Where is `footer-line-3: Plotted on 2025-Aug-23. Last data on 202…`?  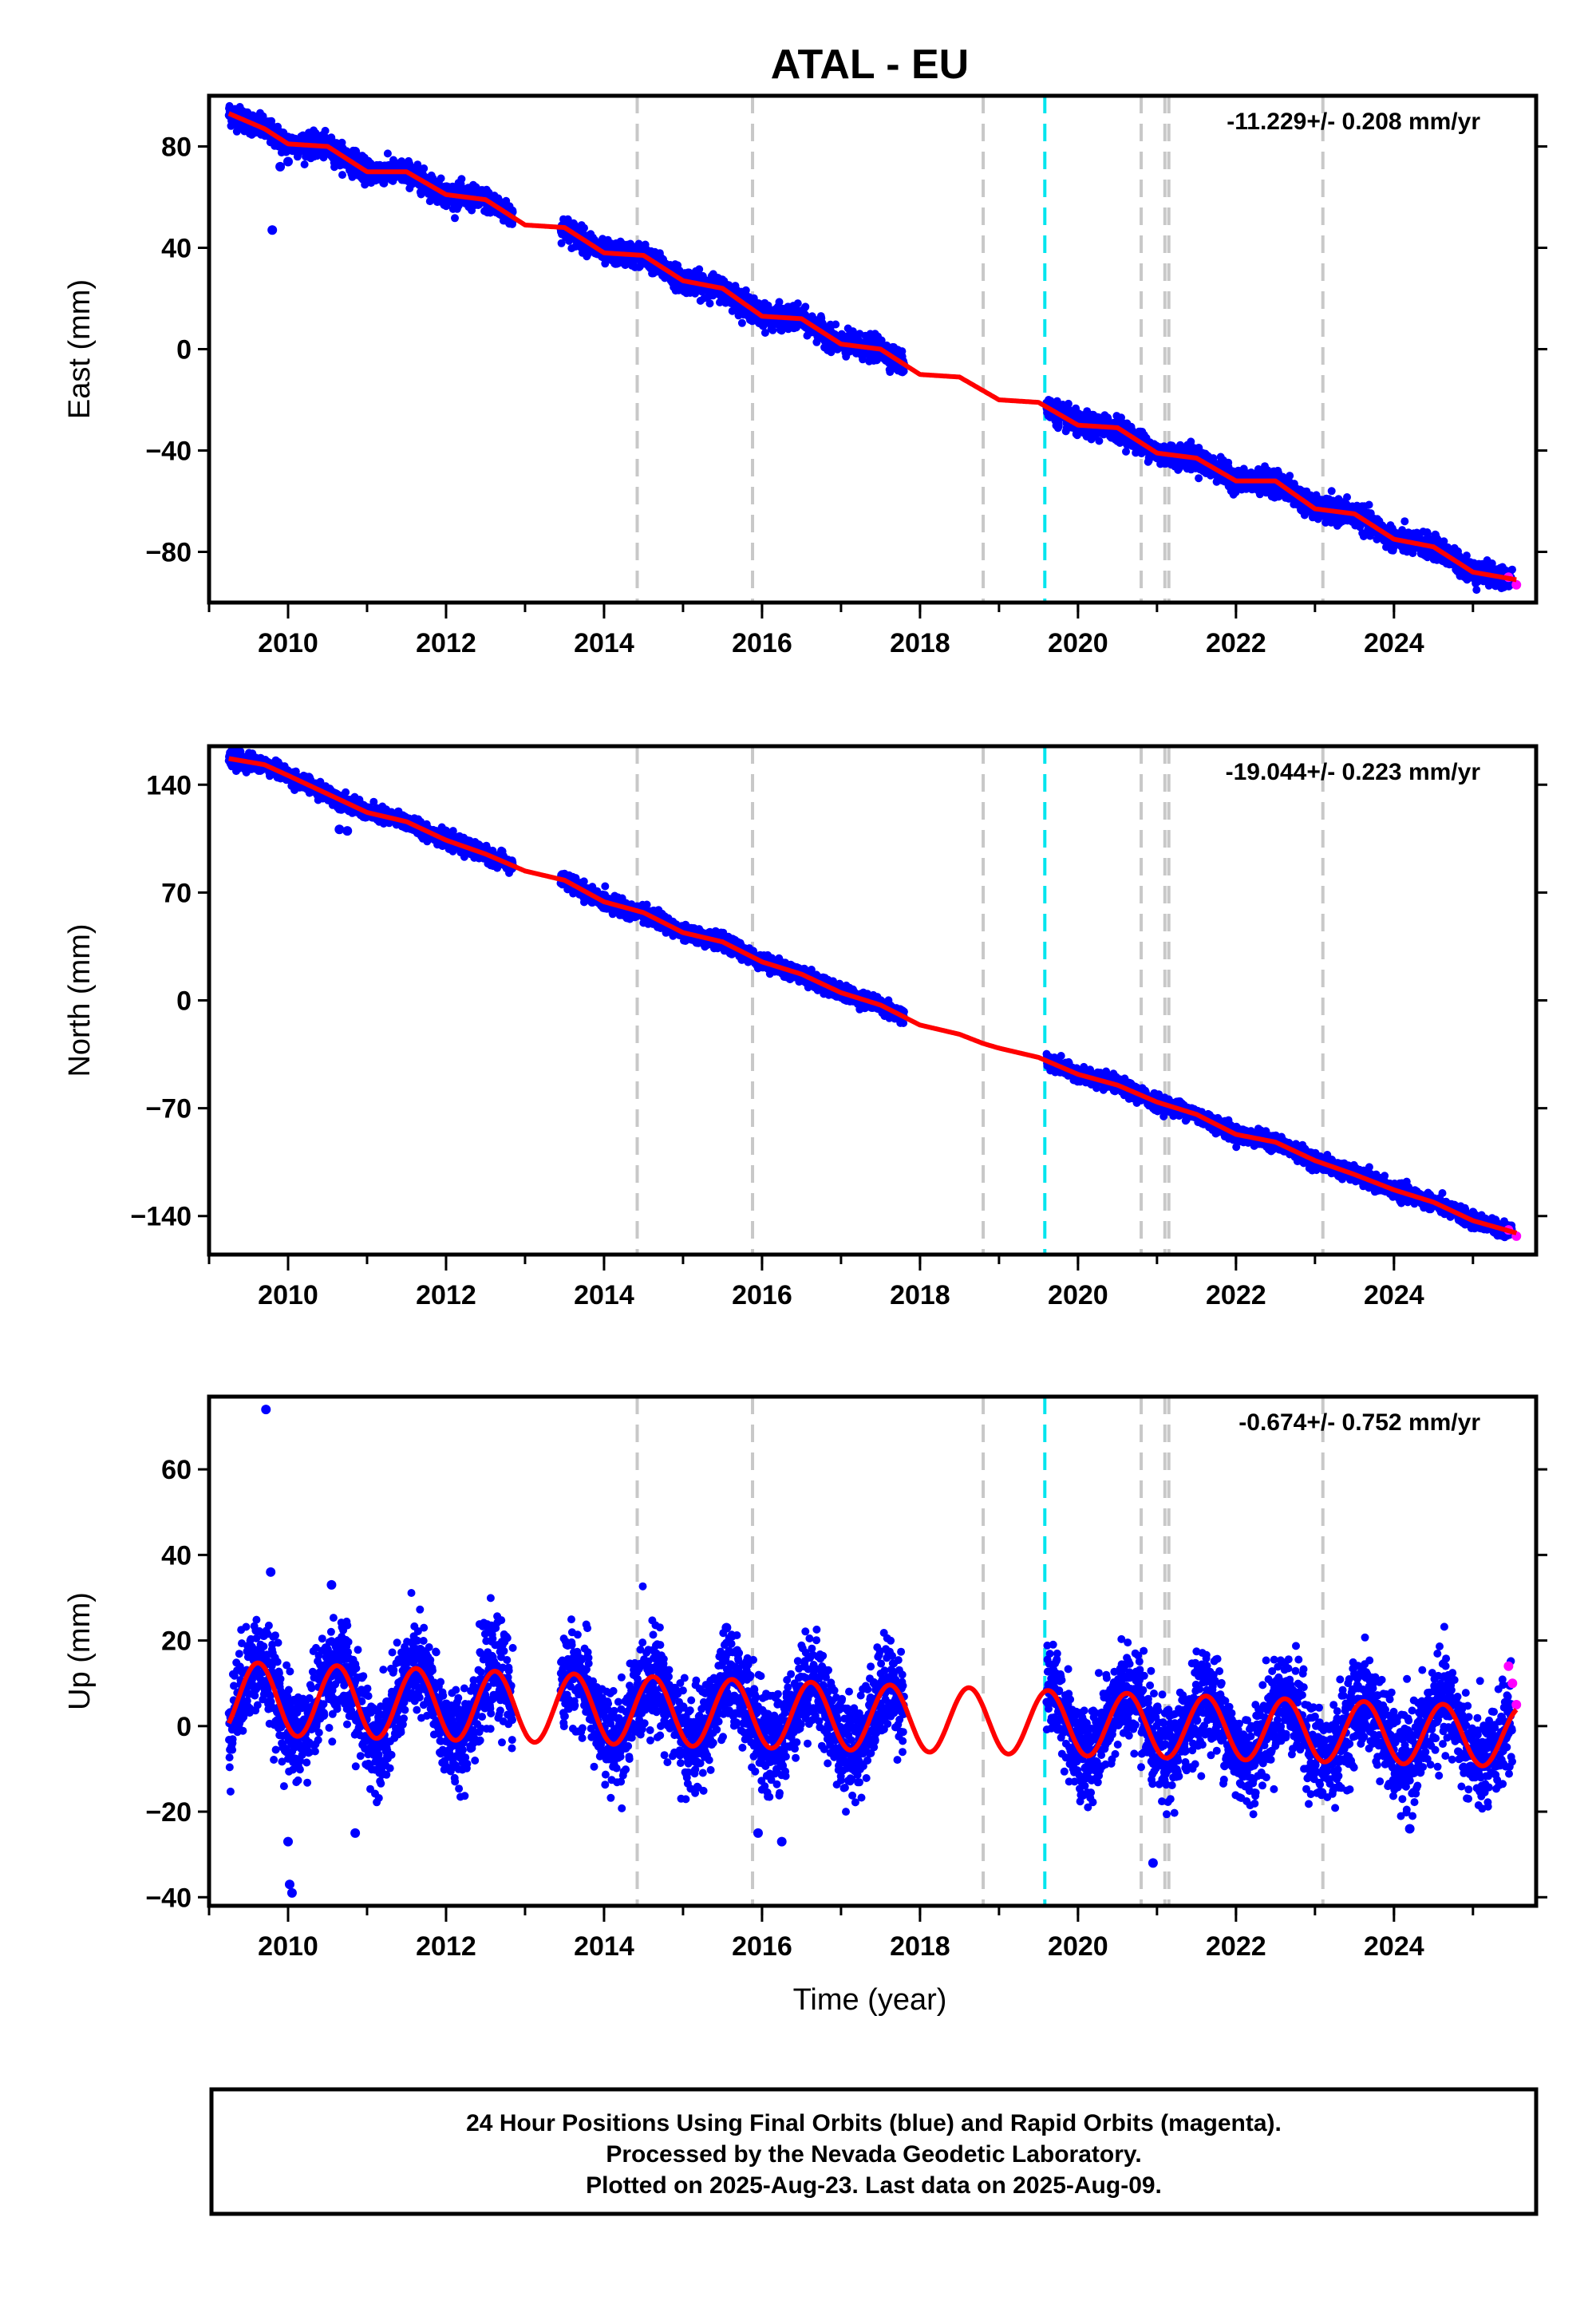 footer-line-3: Plotted on 2025-Aug-23. Last data on 202… is located at coordinates (874, 2185).